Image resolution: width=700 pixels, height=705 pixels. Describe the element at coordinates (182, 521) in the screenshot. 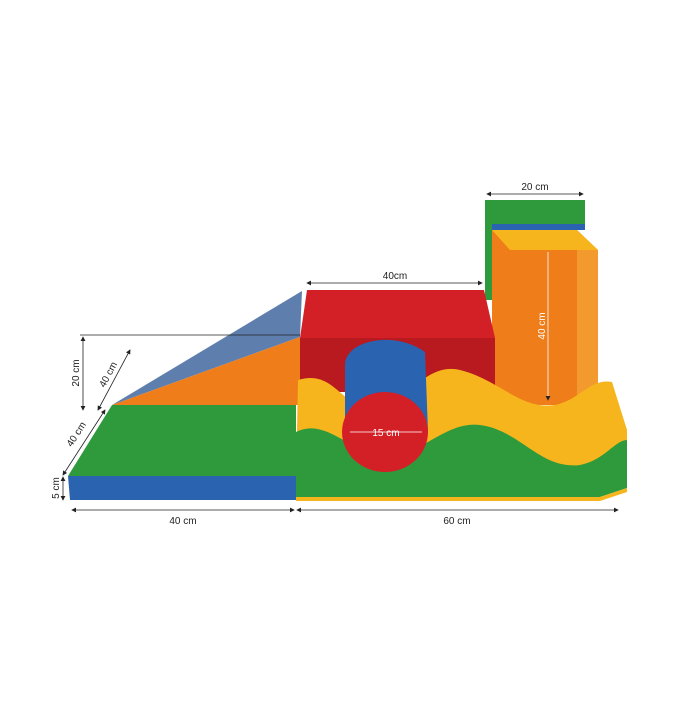

I see `mat-width-label: 40 cm` at that location.